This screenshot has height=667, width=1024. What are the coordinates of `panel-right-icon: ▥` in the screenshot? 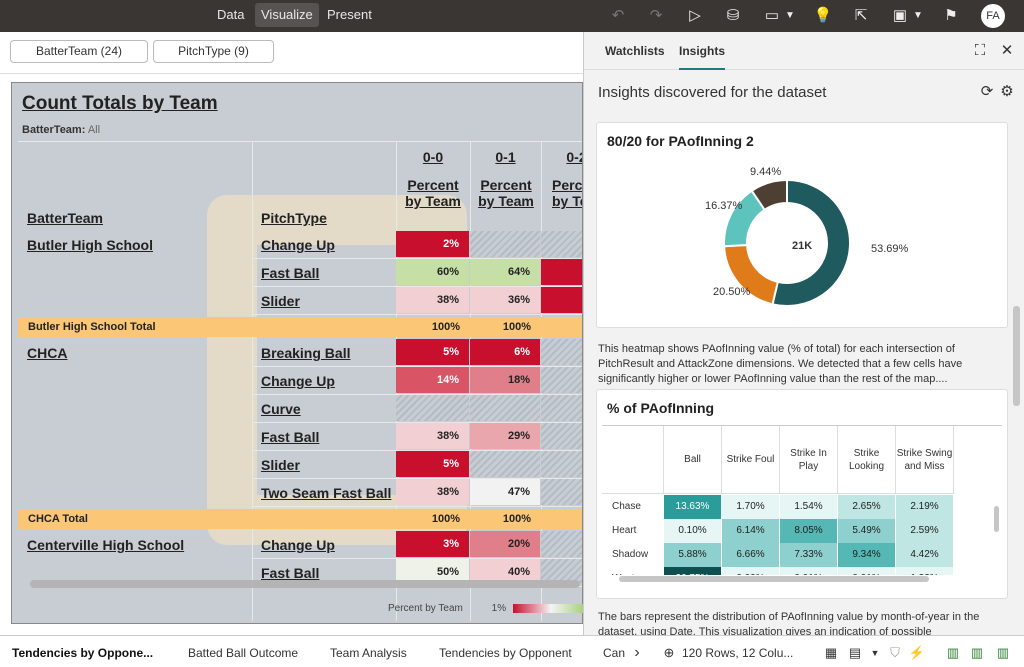 It's located at (1003, 652).